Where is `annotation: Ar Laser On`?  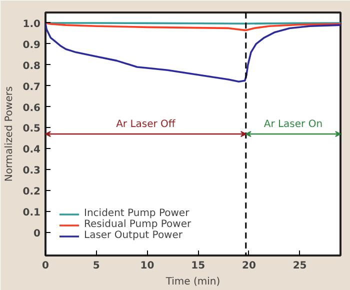
annotation: Ar Laser On is located at coordinates (293, 124).